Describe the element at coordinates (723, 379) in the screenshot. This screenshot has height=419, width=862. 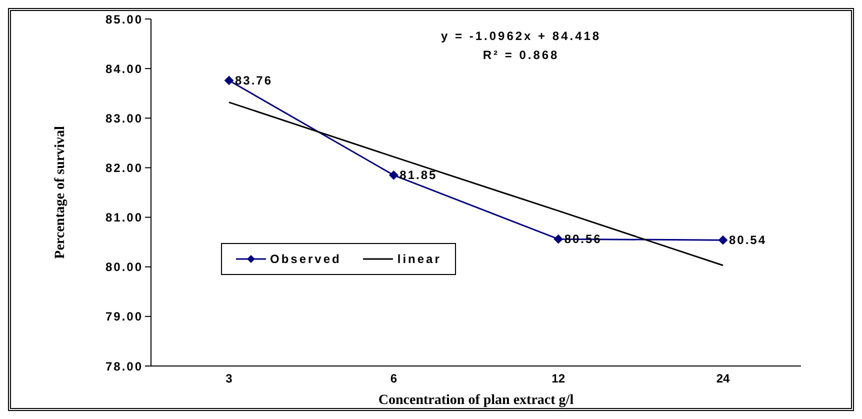
I see `x-tick-label: 24` at that location.